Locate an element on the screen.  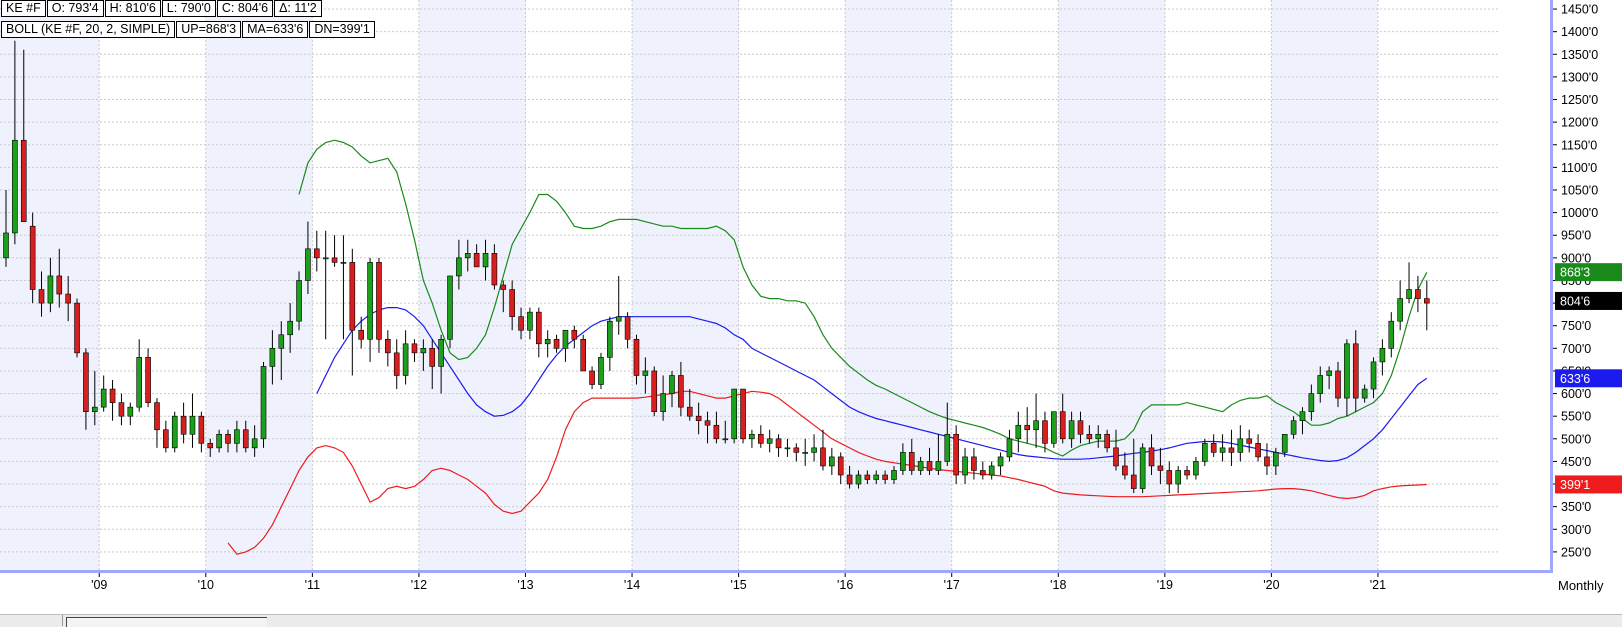
sheet-tab is located at coordinates (31, 620).